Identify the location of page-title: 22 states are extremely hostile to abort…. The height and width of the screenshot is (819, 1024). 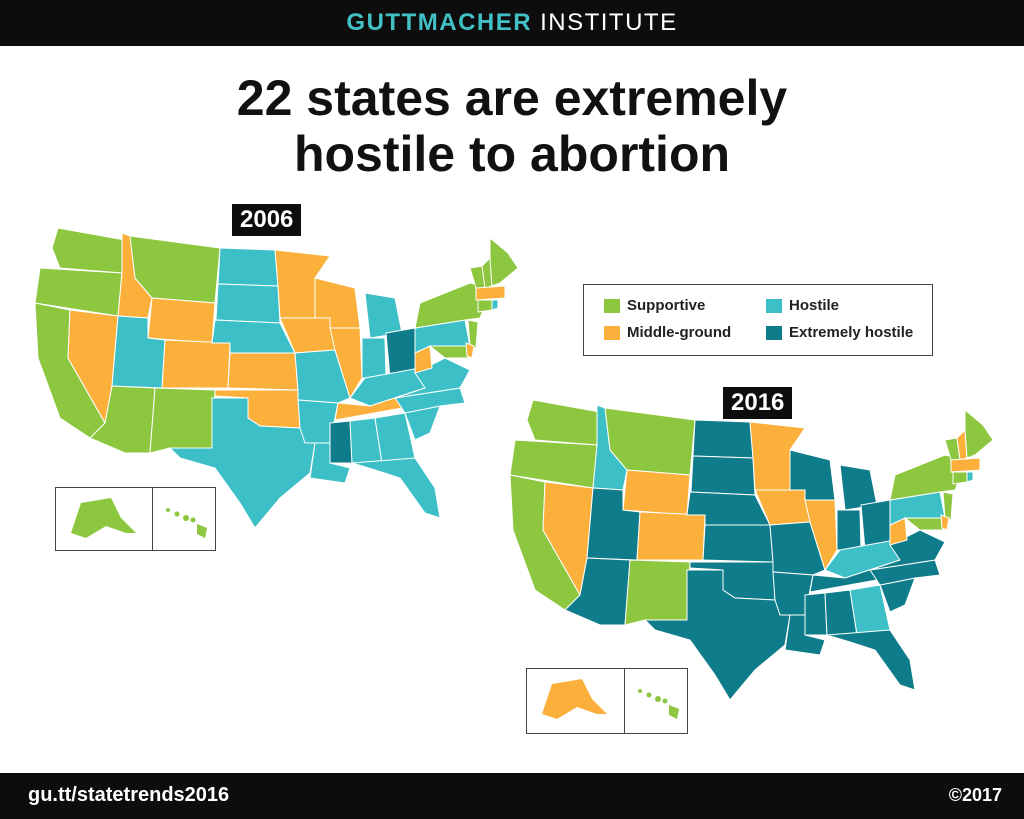
(512, 126).